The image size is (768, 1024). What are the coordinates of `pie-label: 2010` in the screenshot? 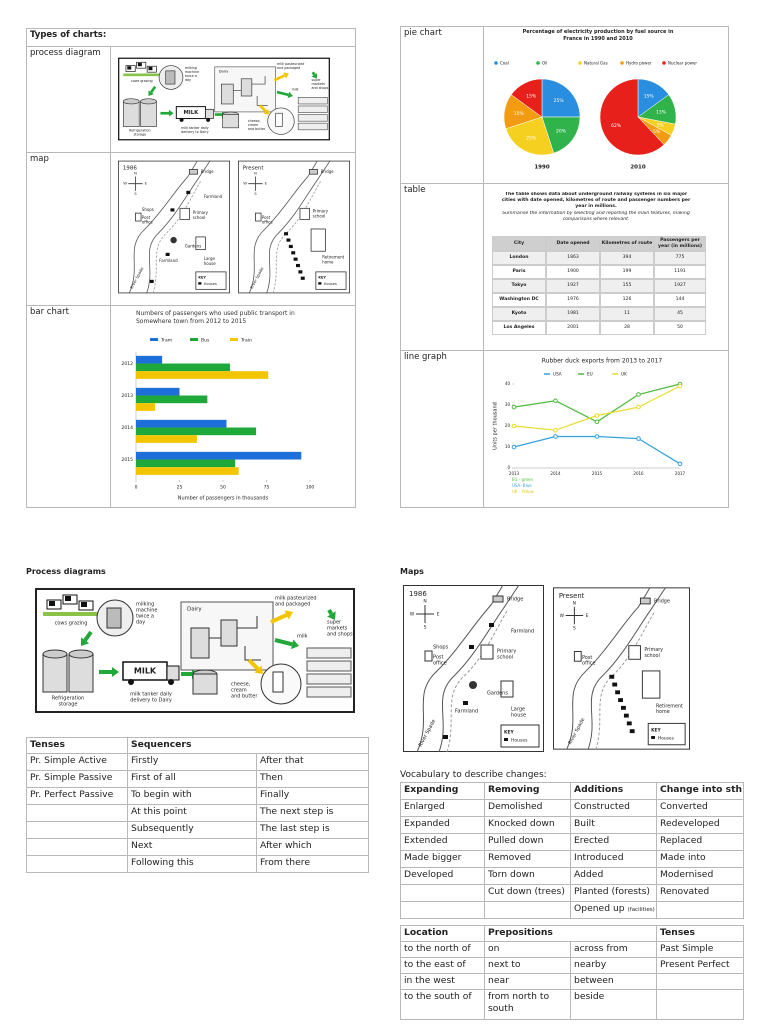 It's located at (637, 168).